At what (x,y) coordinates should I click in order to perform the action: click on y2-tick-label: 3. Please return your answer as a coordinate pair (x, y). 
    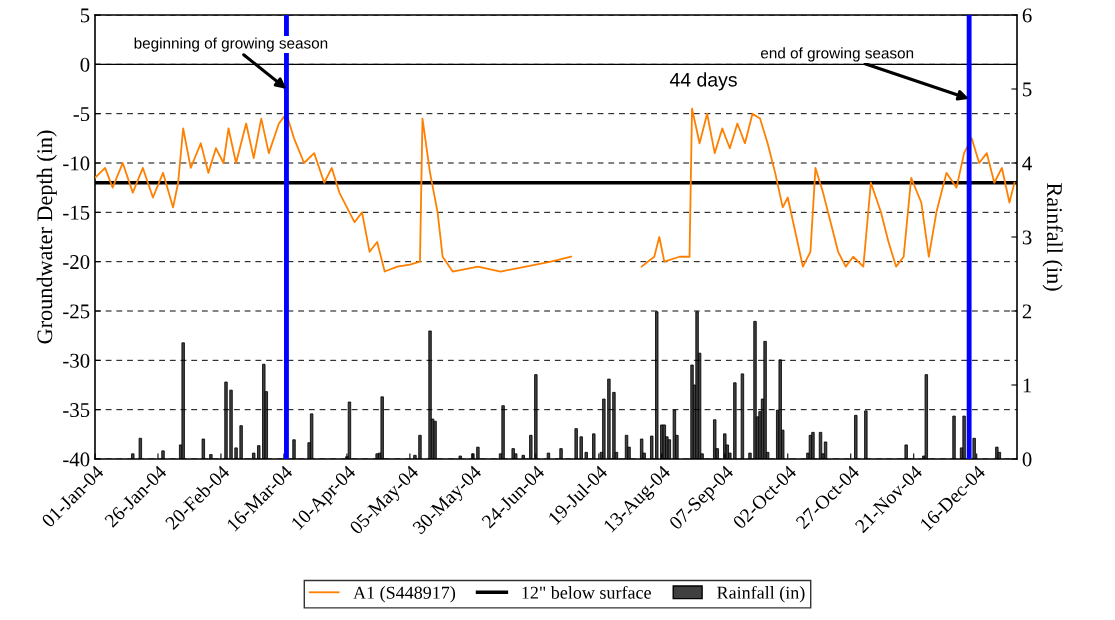
    Looking at the image, I should click on (1027, 237).